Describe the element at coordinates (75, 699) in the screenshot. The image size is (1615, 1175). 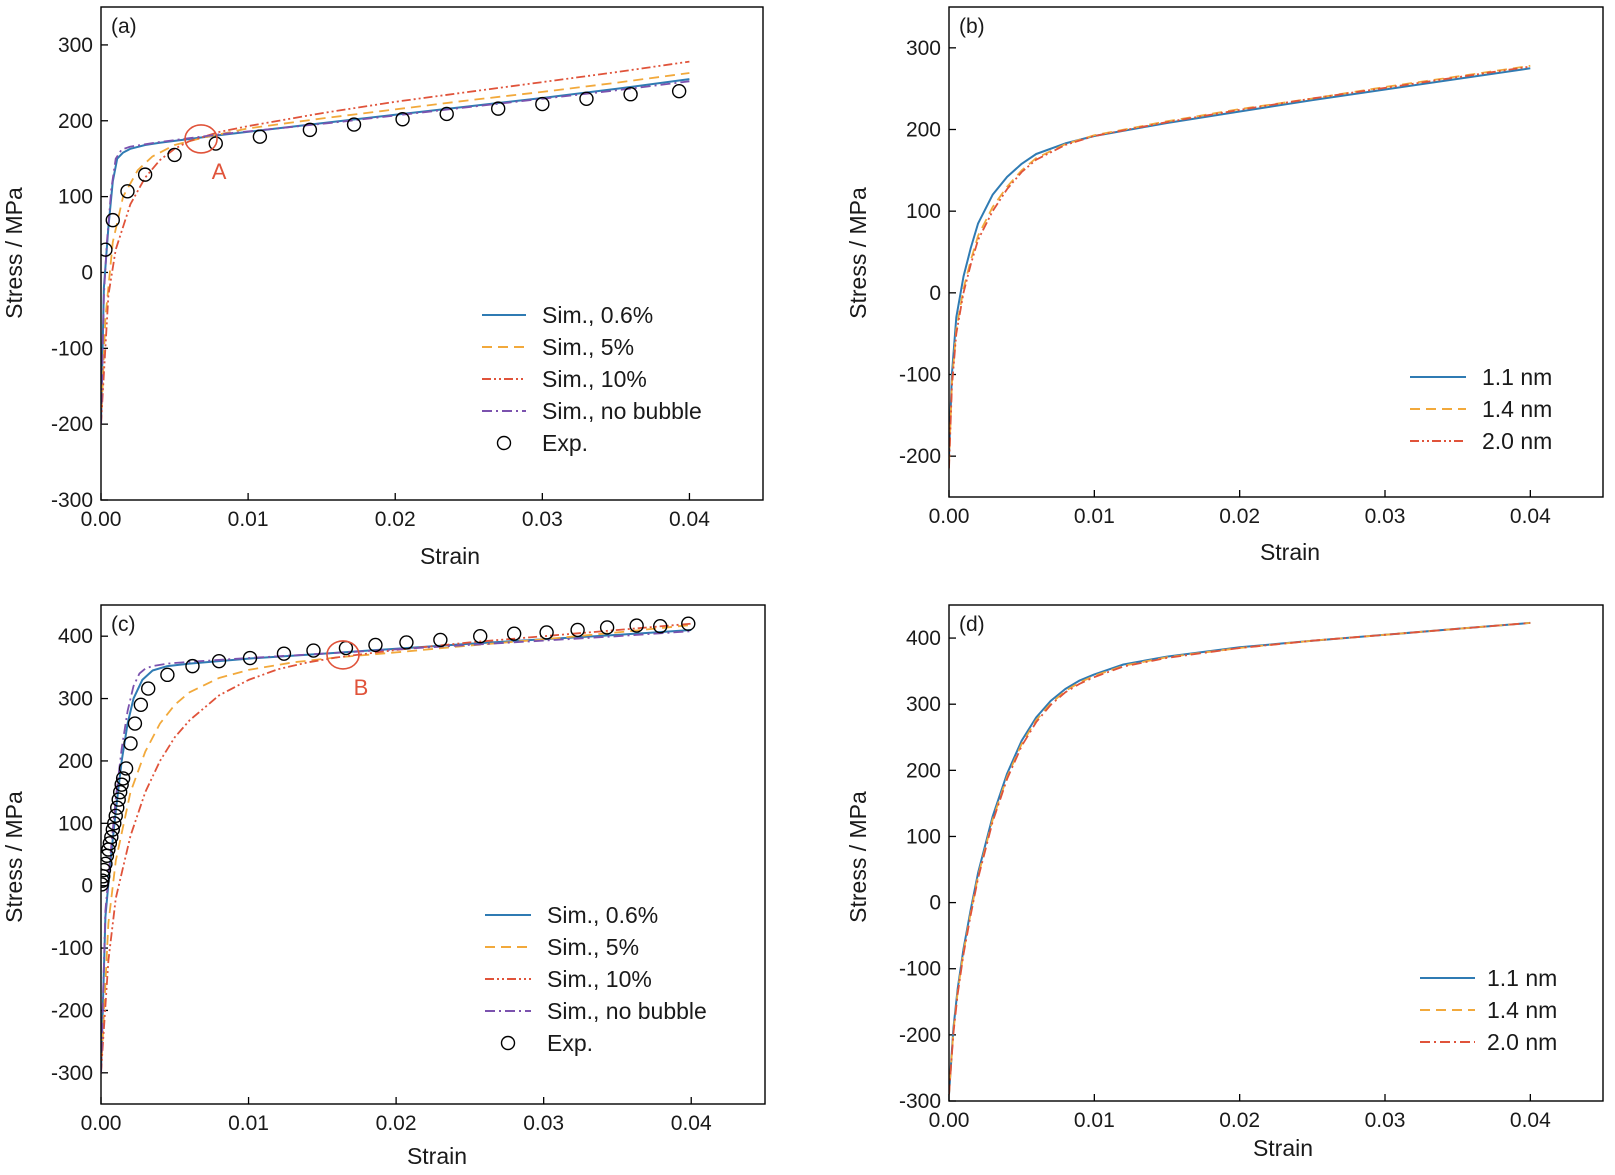
I see `y-tick-label: 300` at that location.